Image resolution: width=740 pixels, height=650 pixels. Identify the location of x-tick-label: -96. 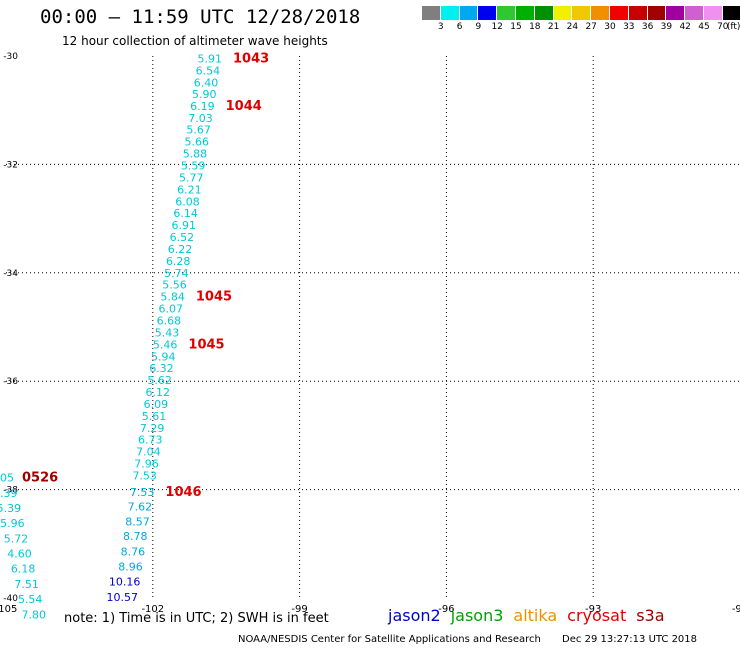
(446, 609).